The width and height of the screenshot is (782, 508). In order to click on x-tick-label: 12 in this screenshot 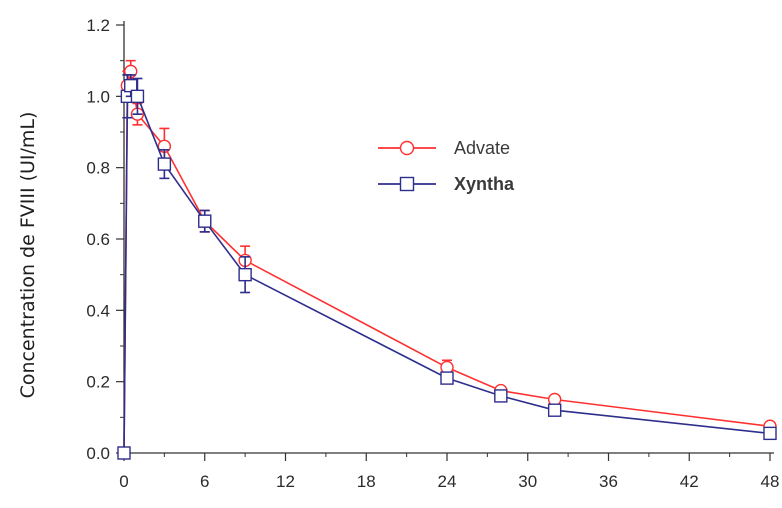, I will do `click(285, 481)`.